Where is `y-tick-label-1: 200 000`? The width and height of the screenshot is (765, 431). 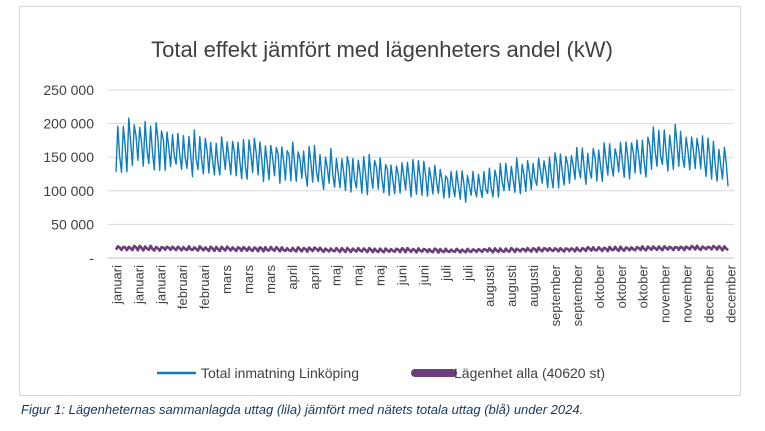 y-tick-label-1: 200 000 is located at coordinates (68, 124).